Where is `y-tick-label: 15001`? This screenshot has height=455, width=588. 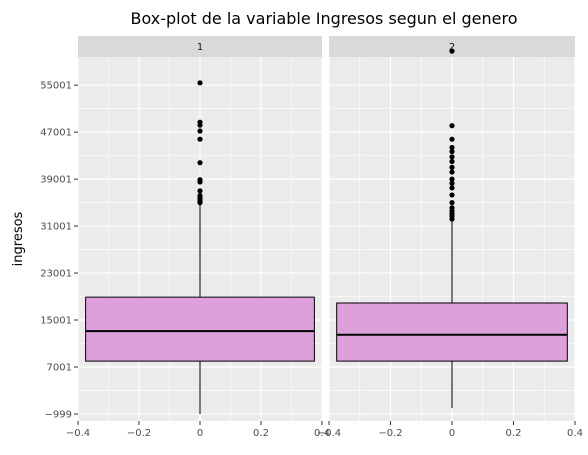 y-tick-label: 15001 is located at coordinates (56, 321).